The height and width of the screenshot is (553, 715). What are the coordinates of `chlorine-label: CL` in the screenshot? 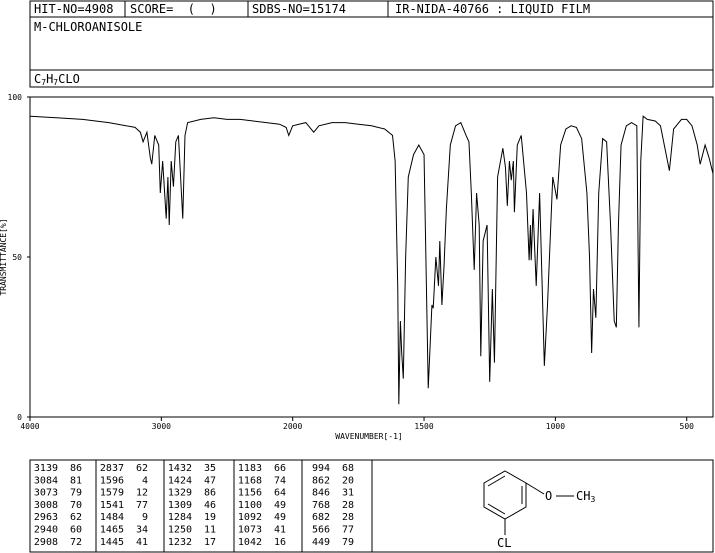 It's located at (504, 543).